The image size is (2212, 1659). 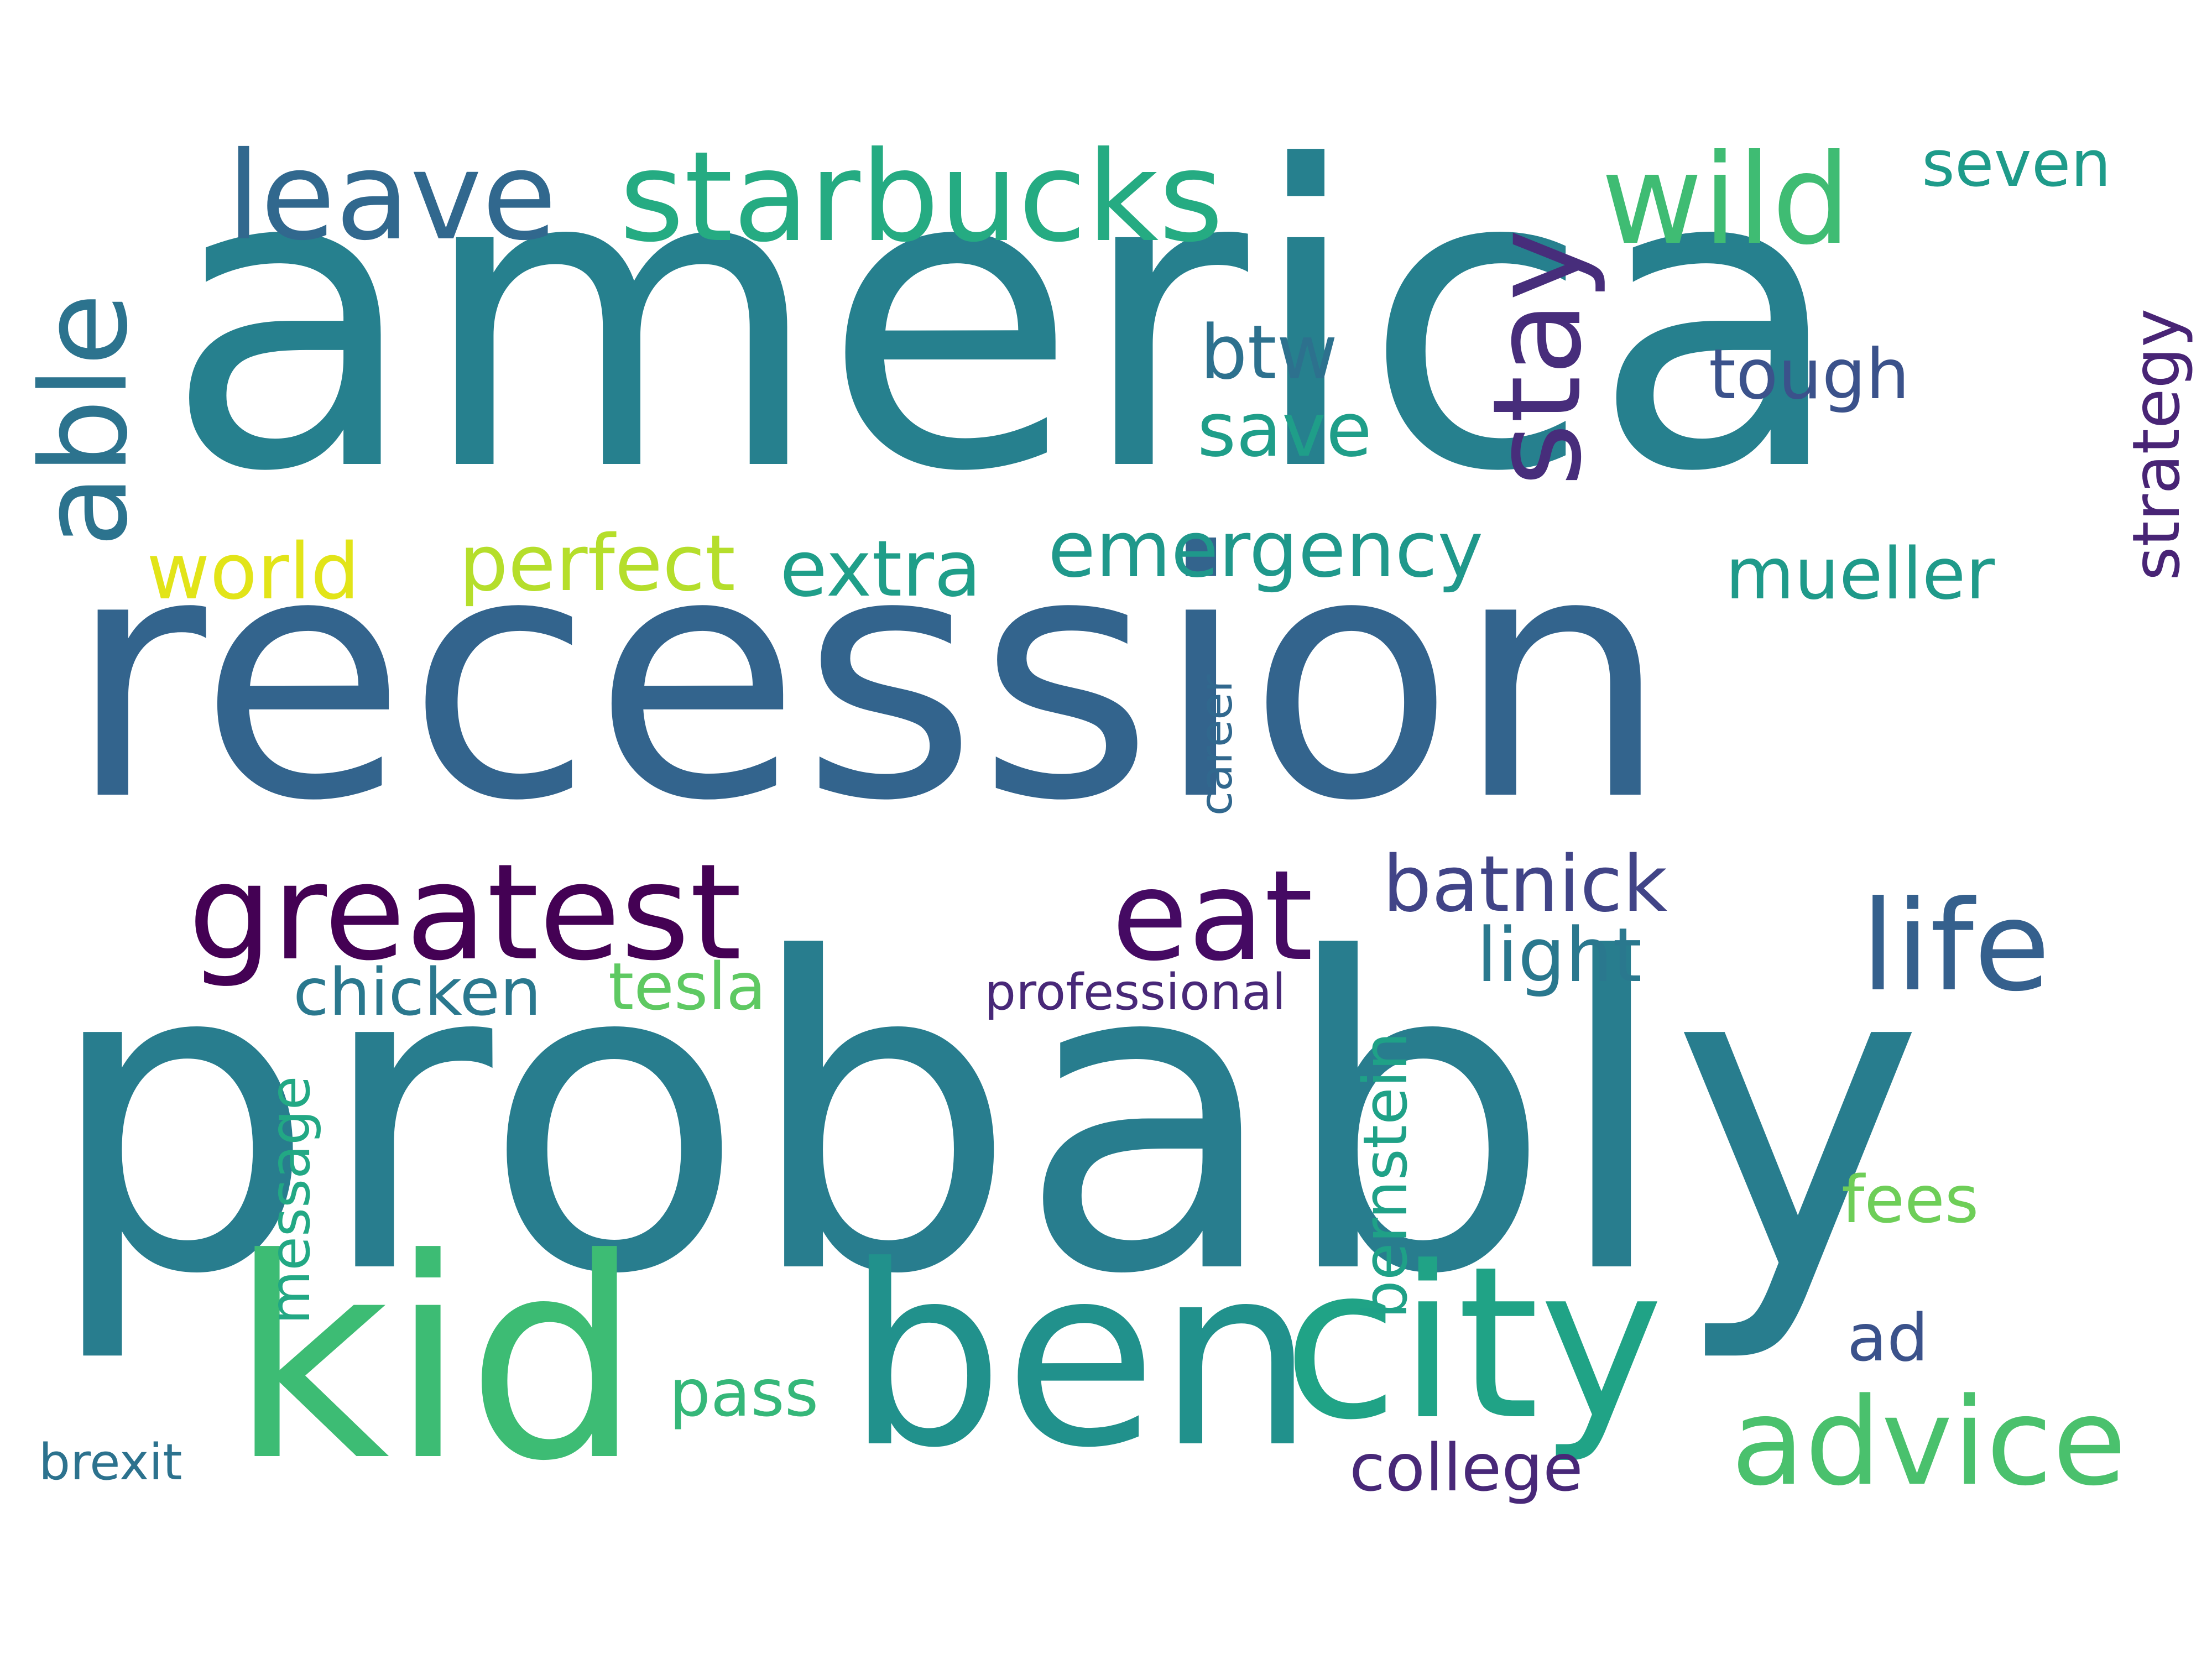 I want to click on word-extra: extra, so click(x=881, y=569).